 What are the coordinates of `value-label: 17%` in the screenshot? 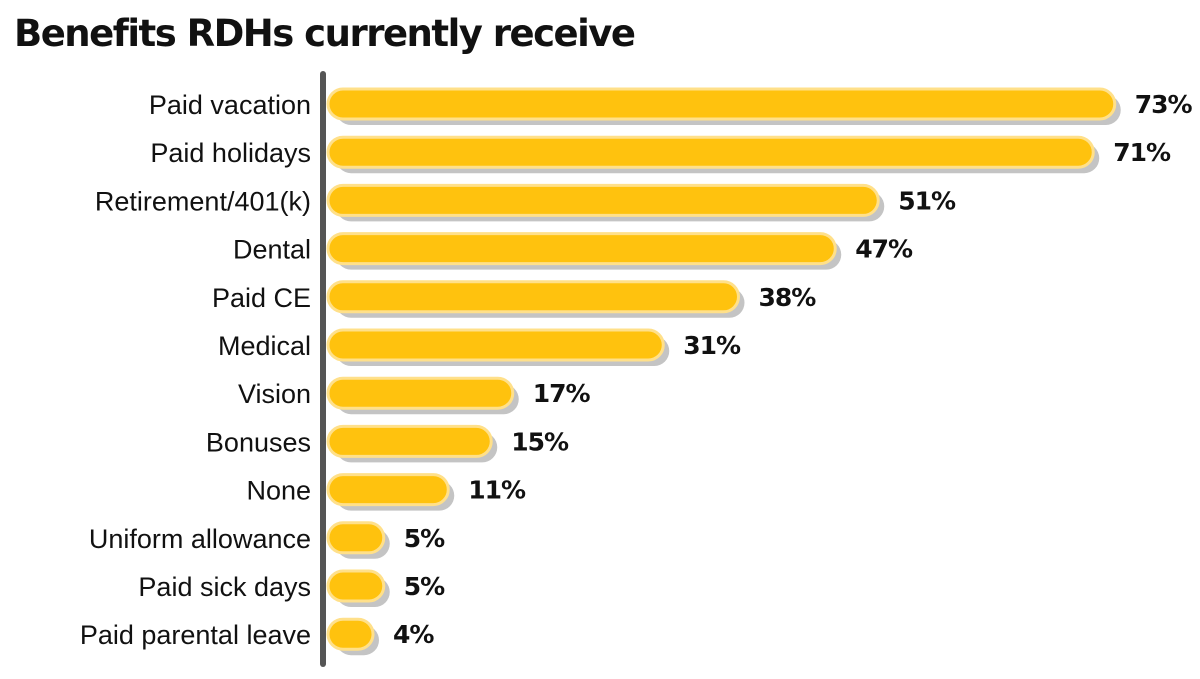 It's located at (562, 393).